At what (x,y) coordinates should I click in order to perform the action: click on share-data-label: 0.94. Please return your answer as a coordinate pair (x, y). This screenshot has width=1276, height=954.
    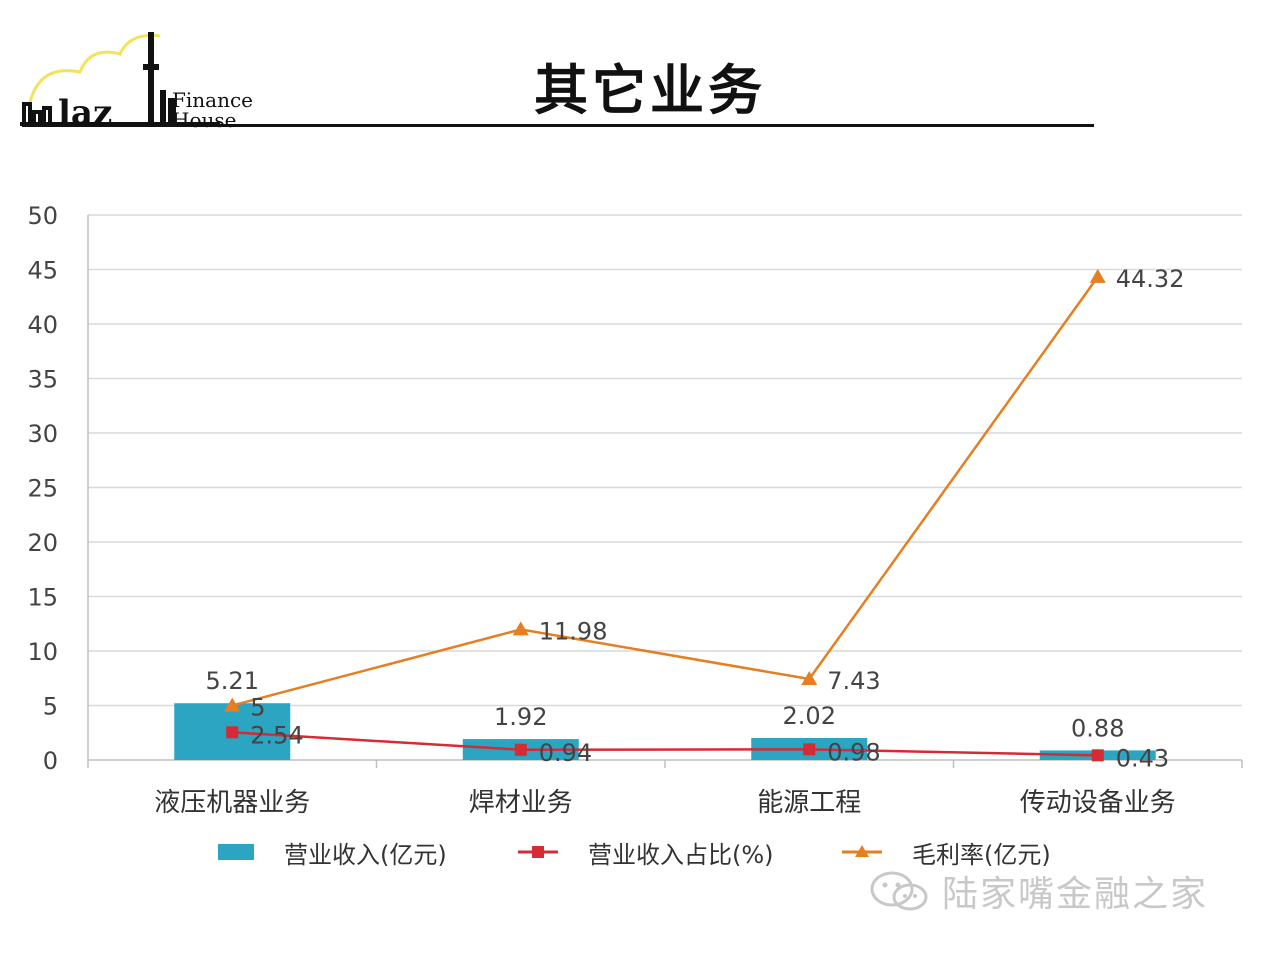
    Looking at the image, I should click on (565, 753).